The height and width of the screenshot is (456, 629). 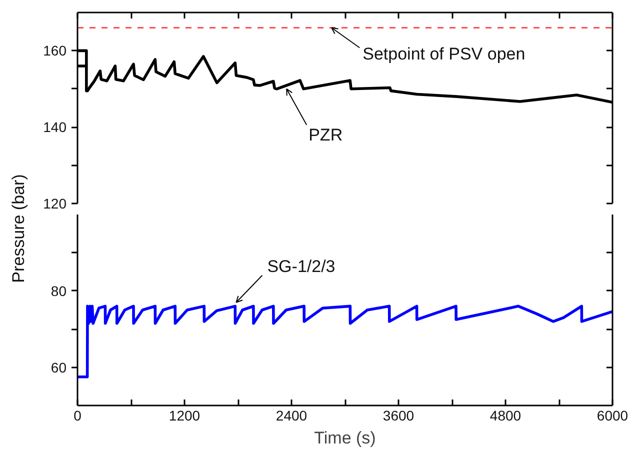 What do you see at coordinates (444, 54) in the screenshot?
I see `annotation: Setpoint of PSV open` at bounding box center [444, 54].